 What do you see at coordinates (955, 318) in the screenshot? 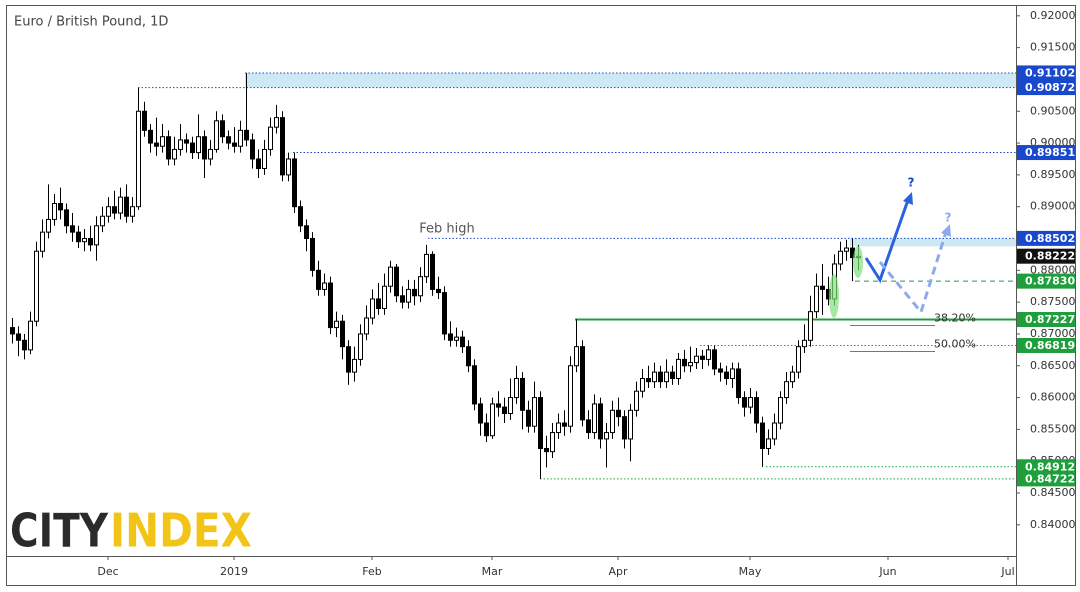
I see `fib-label: 38.20%` at bounding box center [955, 318].